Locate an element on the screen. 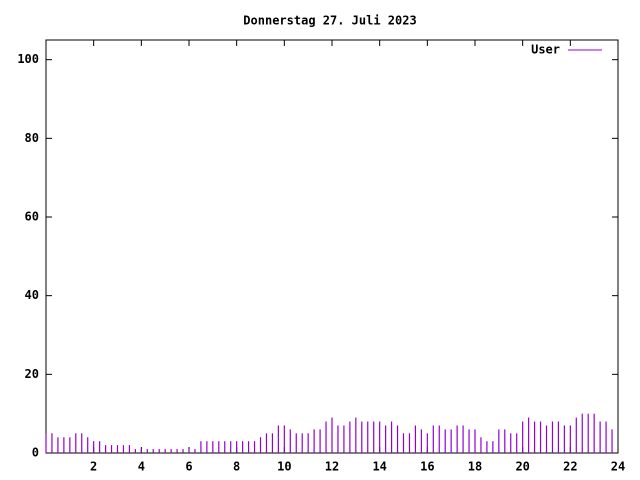  x-tick-label: 8 is located at coordinates (236, 467).